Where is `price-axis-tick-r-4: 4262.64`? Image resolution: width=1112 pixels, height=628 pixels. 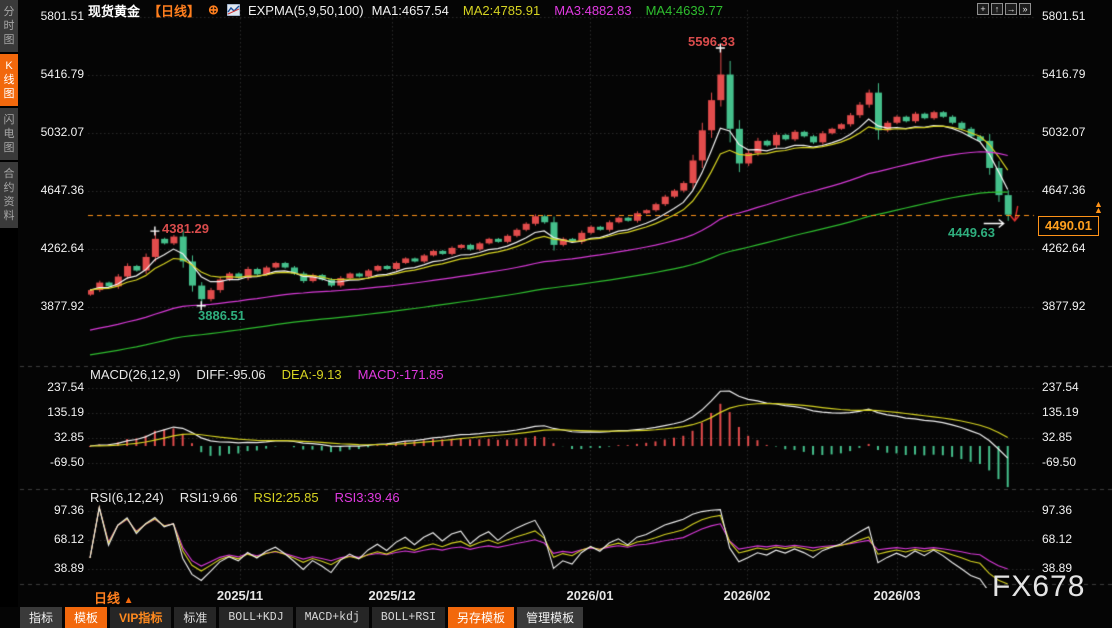
price-axis-tick-r-4: 4262.64 is located at coordinates (1064, 248).